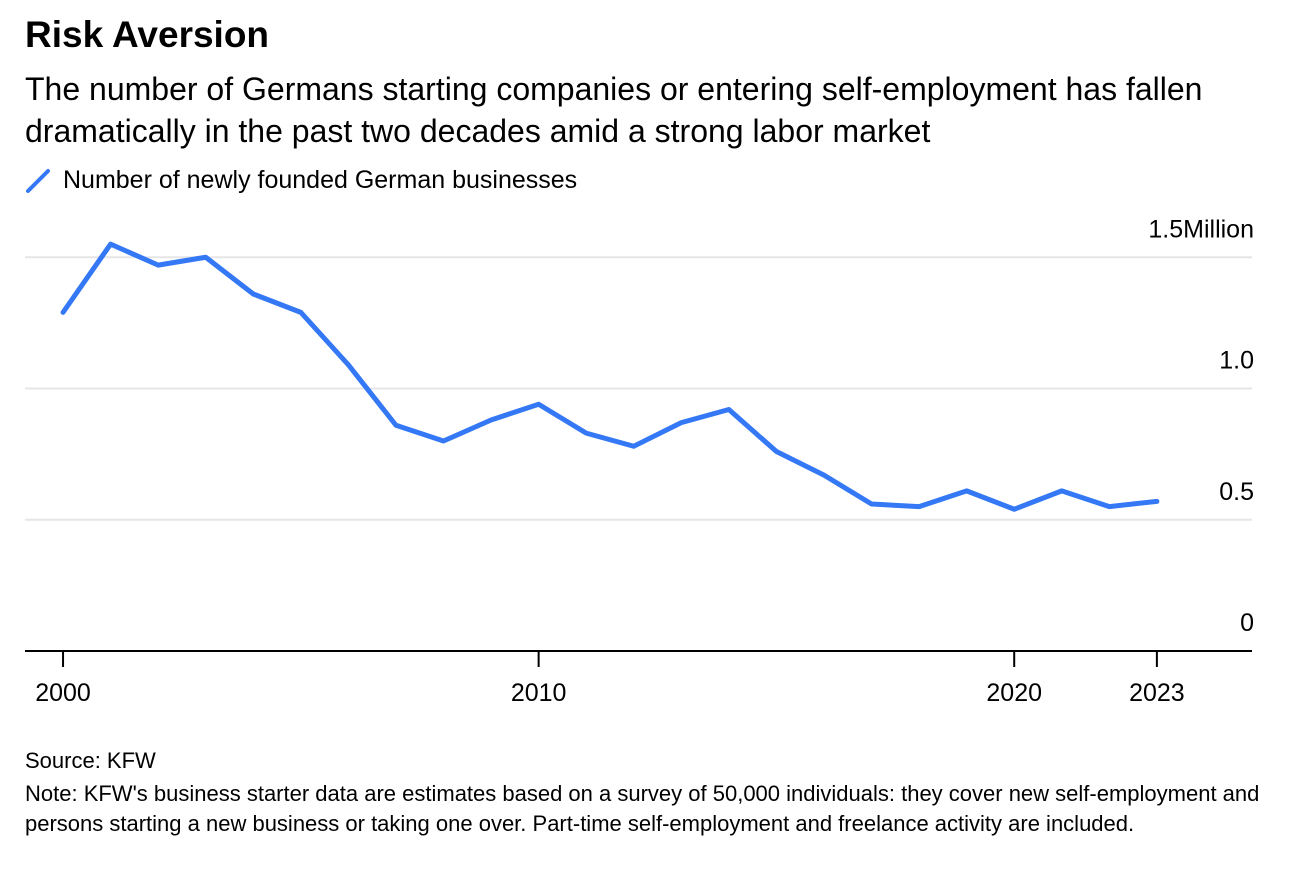 The height and width of the screenshot is (880, 1290). I want to click on y-tick-label: 0, so click(1247, 623).